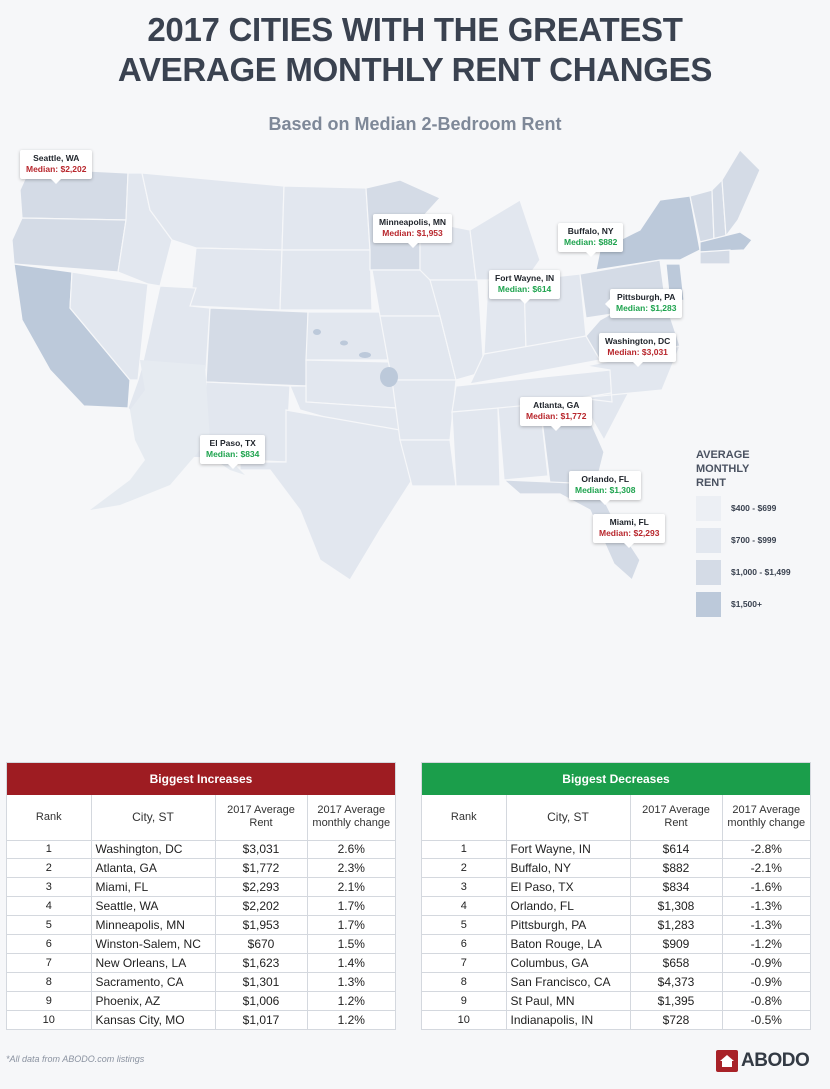  I want to click on cell-rent: $1,017, so click(261, 1019).